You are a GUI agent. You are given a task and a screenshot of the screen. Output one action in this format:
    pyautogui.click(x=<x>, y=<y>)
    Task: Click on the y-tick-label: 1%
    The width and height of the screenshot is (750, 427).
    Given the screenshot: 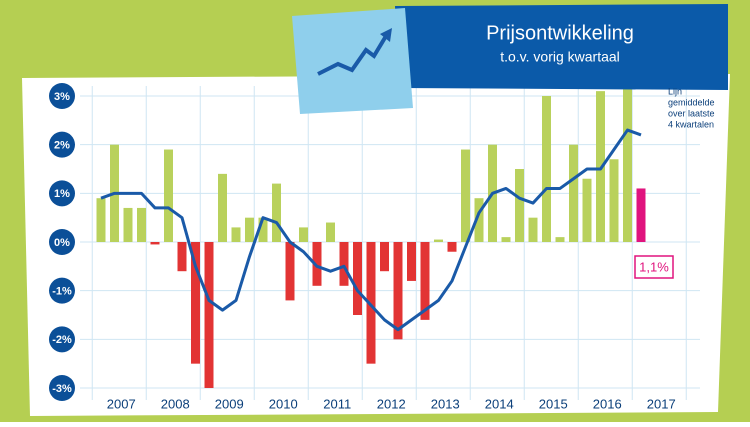 What is the action you would take?
    pyautogui.click(x=62, y=194)
    